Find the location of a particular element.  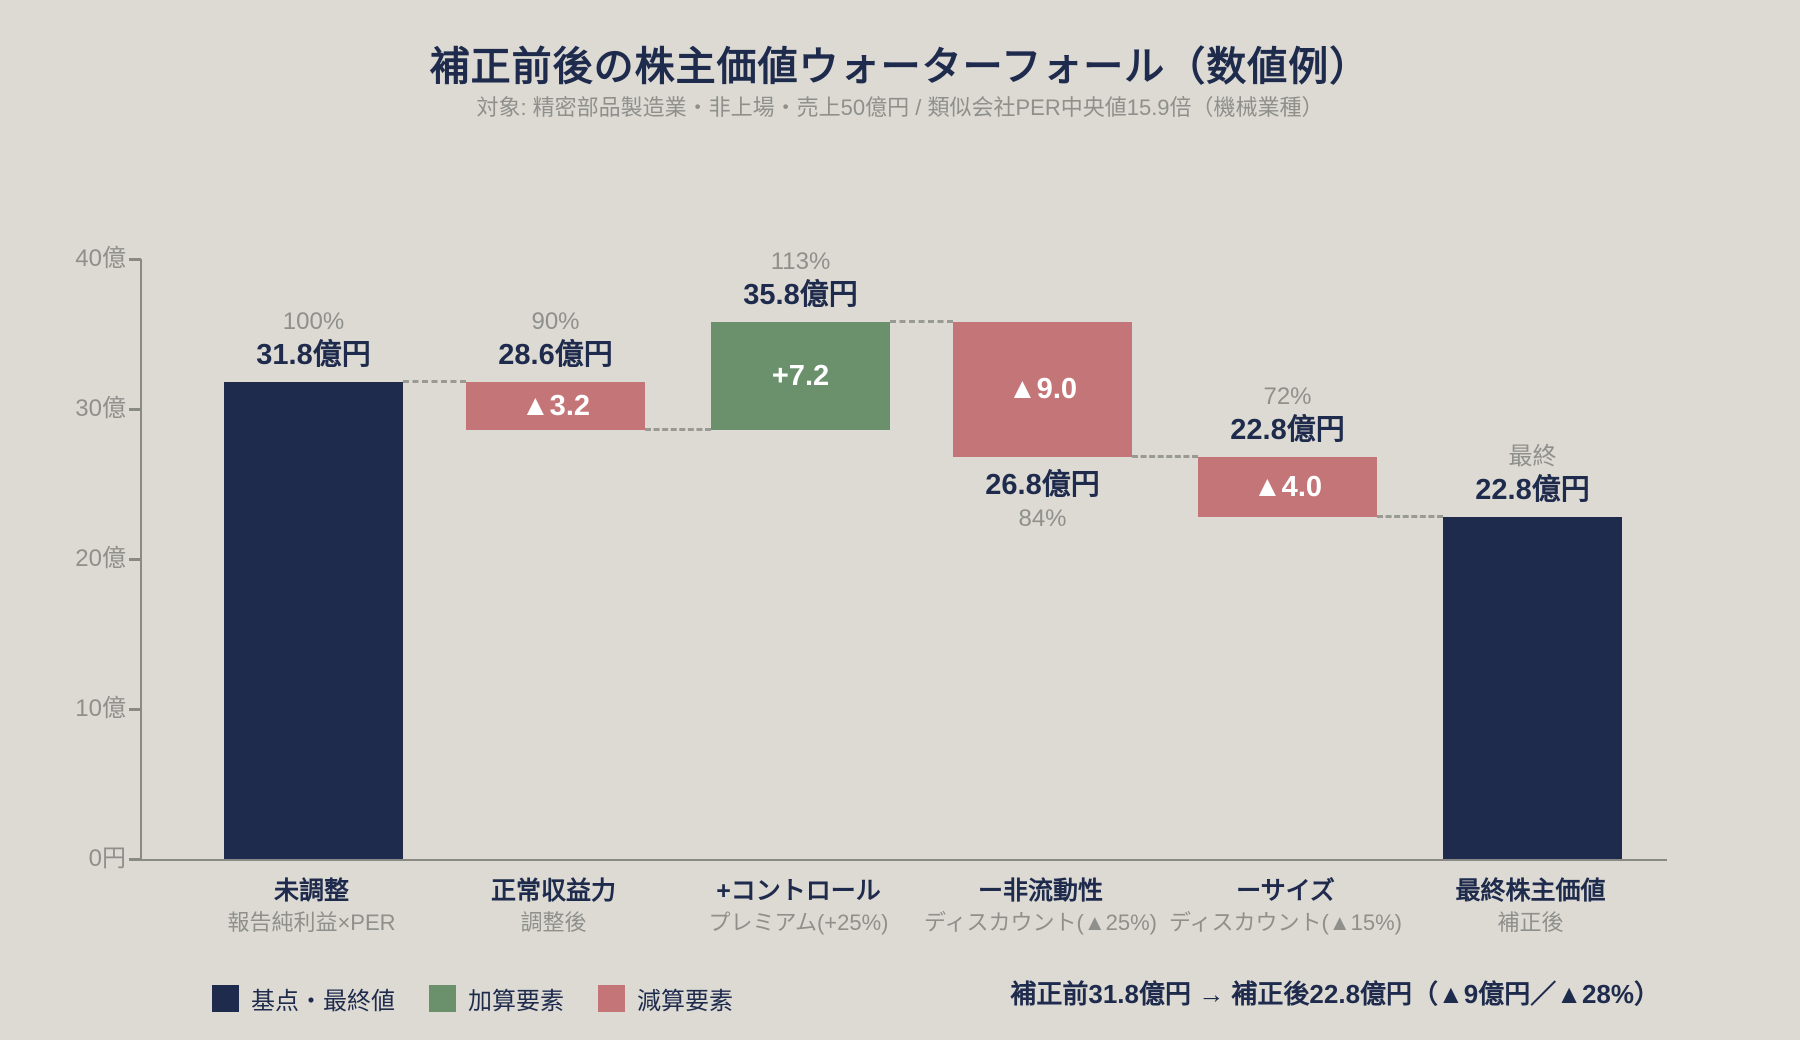

legend-item-increase: 加算要素 is located at coordinates (496, 998).